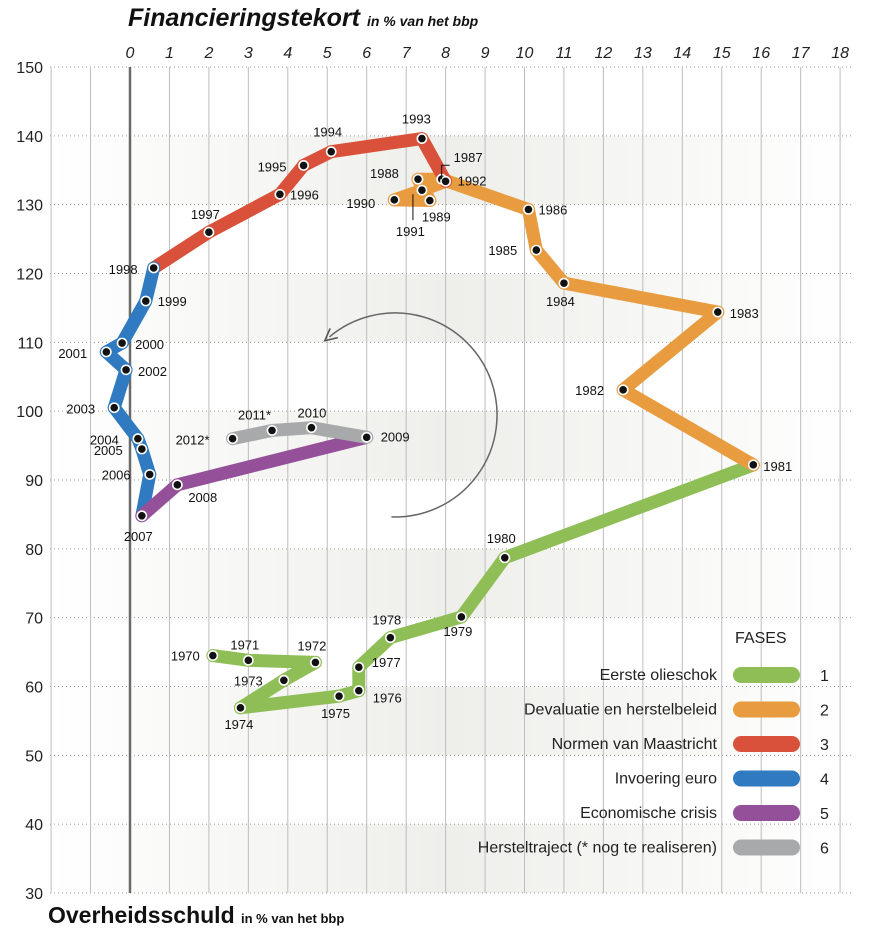  What do you see at coordinates (202, 497) in the screenshot?
I see `point-label: 2008` at bounding box center [202, 497].